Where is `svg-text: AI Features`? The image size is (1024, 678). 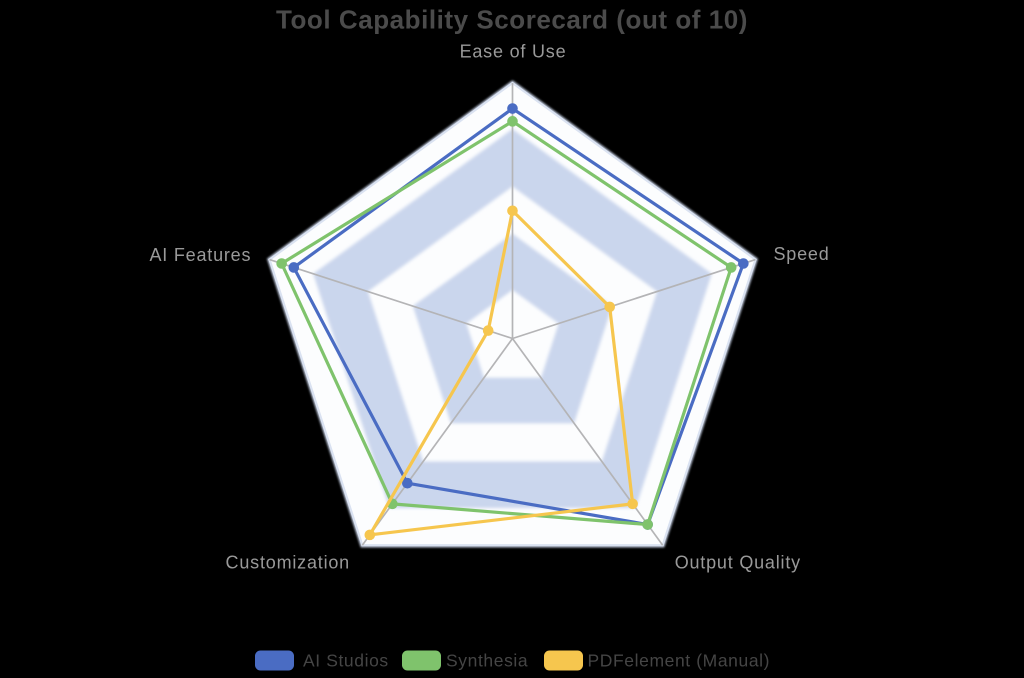 svg-text: AI Features is located at coordinates (200, 255).